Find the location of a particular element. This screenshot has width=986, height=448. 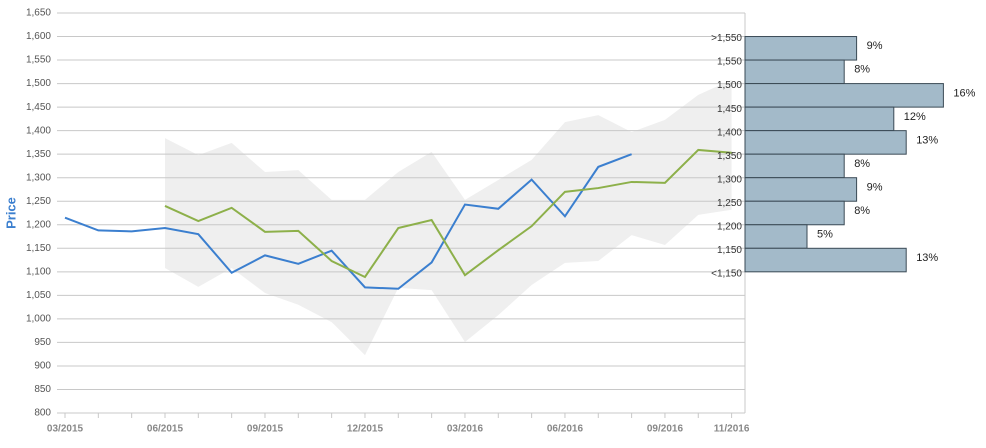

y-tick-label: 1,300 is located at coordinates (38, 177).